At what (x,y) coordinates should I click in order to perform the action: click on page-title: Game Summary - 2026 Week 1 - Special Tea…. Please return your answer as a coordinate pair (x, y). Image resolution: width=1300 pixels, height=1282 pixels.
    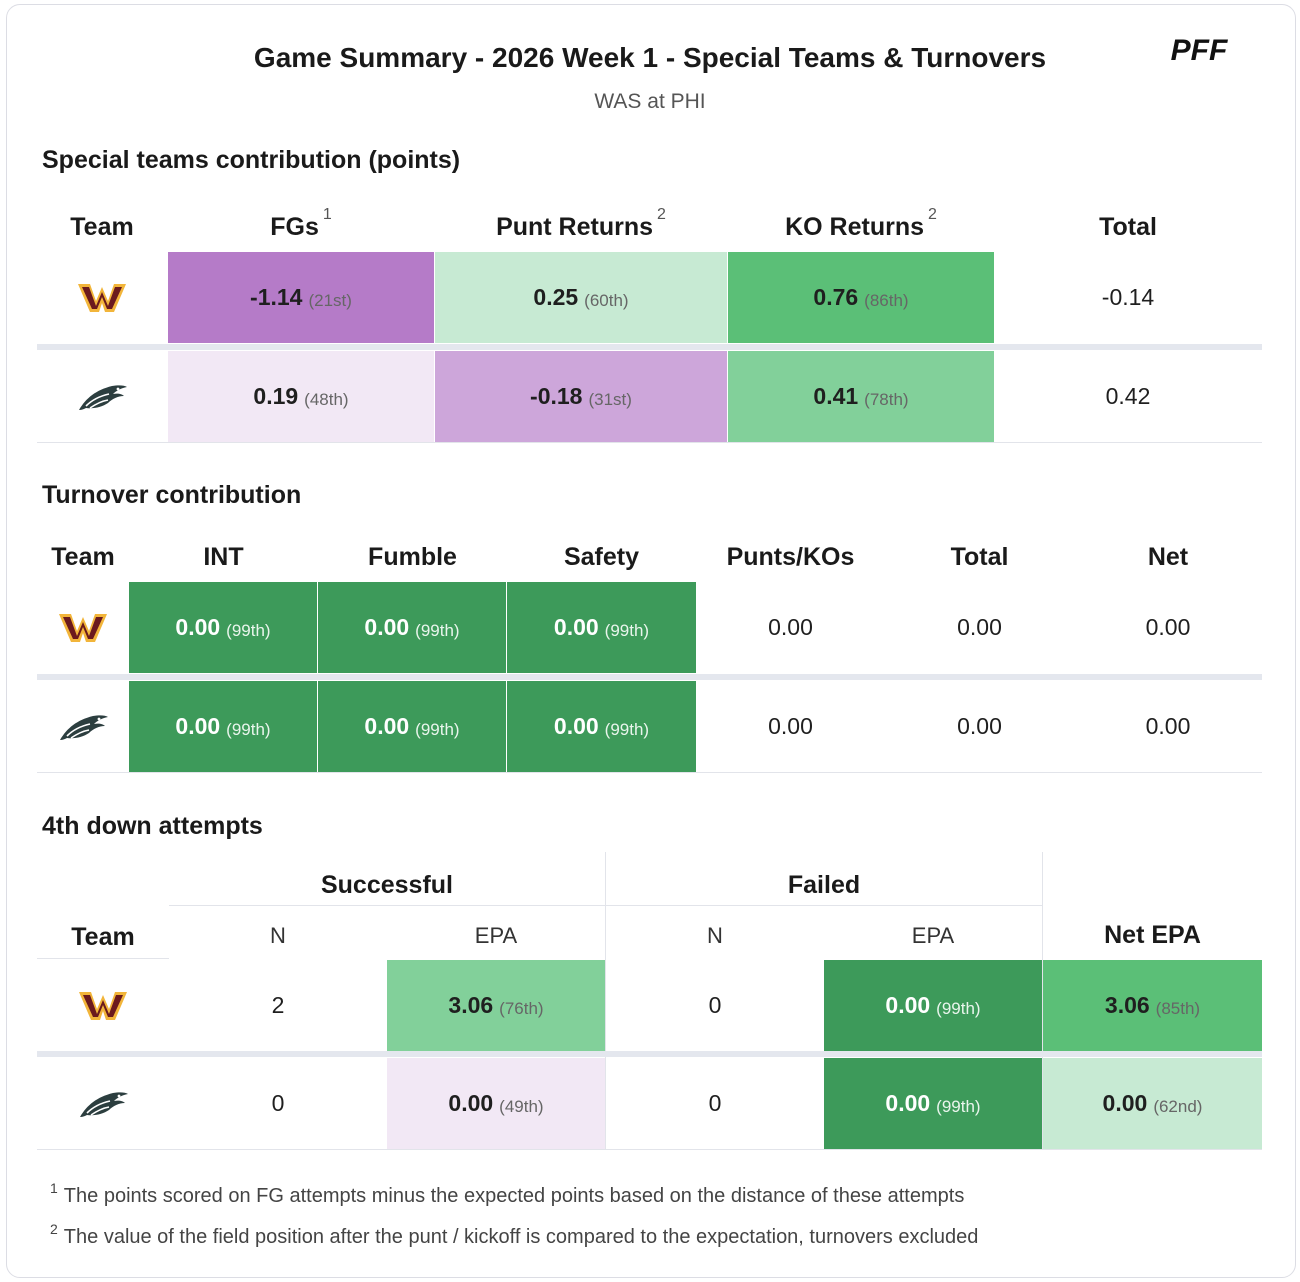
    Looking at the image, I should click on (650, 57).